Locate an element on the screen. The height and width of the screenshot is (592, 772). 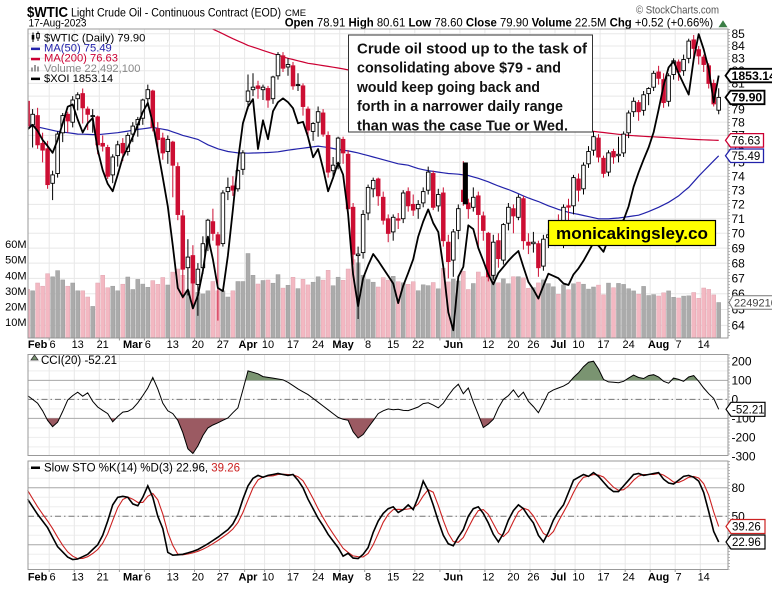
svg-text: CCI(20) -52.21 is located at coordinates (79, 361).